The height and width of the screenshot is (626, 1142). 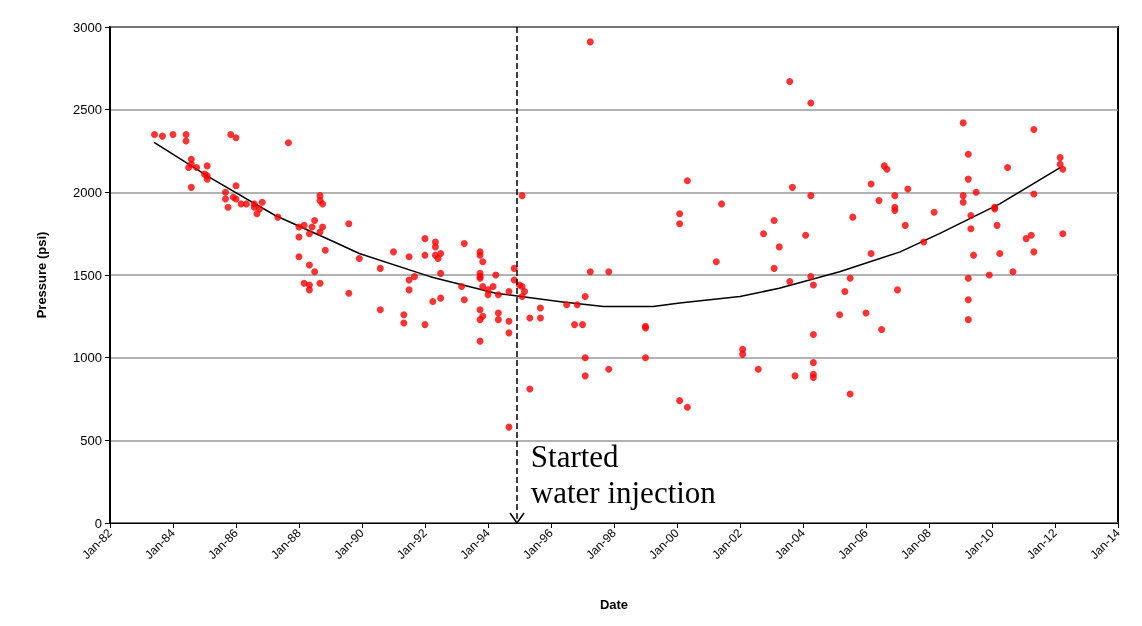 I want to click on y-axis-title: Pressure (psi), so click(x=41, y=275).